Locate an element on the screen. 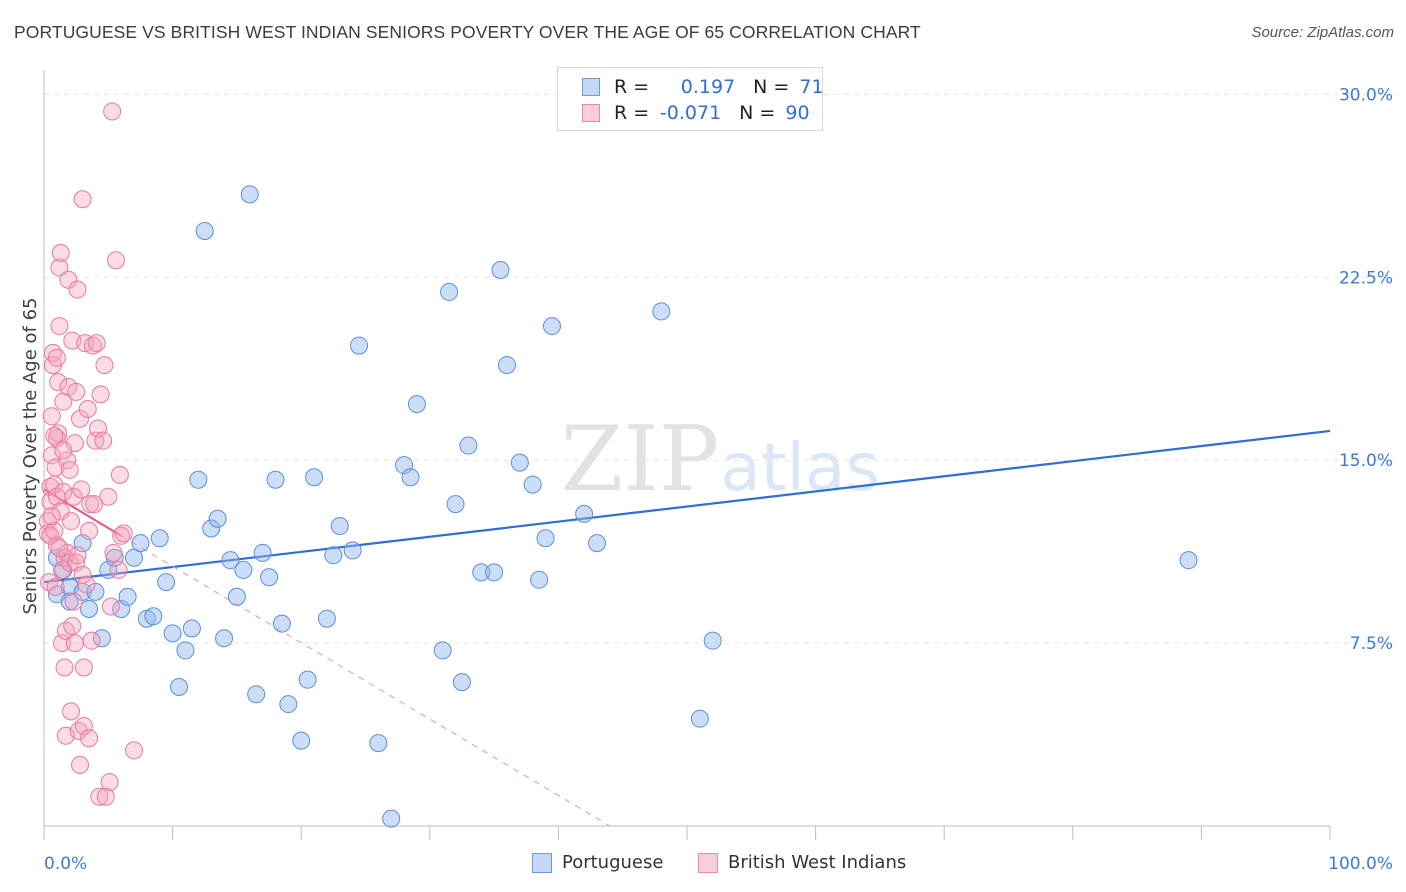 The height and width of the screenshot is (892, 1406). trend-line-british-west-indians-extension is located at coordinates (365, 681).